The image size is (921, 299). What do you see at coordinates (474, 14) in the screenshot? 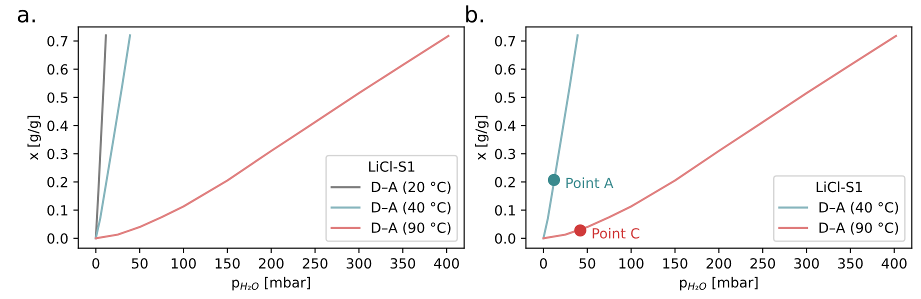
I see `chart-title: b.` at bounding box center [474, 14].